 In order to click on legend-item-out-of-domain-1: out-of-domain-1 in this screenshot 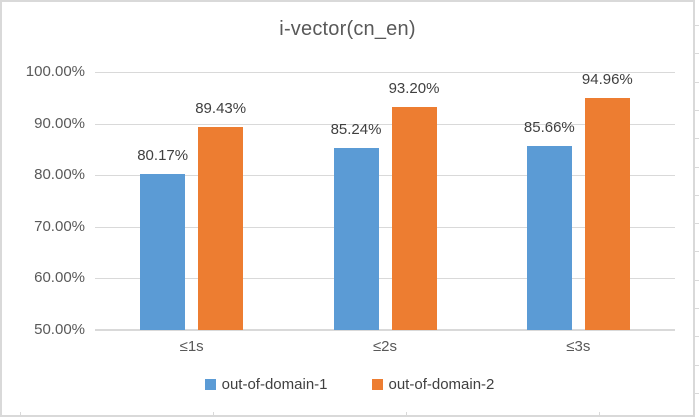, I will do `click(266, 384)`.